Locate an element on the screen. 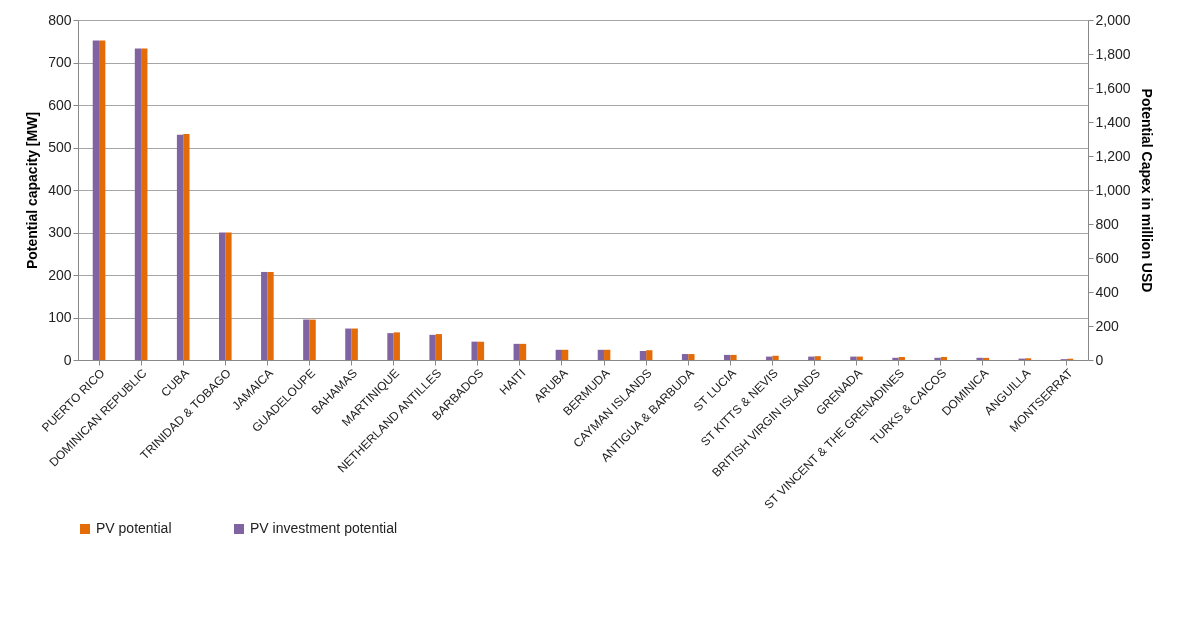 The image size is (1186, 619). legend-label: PV potential is located at coordinates (134, 528).